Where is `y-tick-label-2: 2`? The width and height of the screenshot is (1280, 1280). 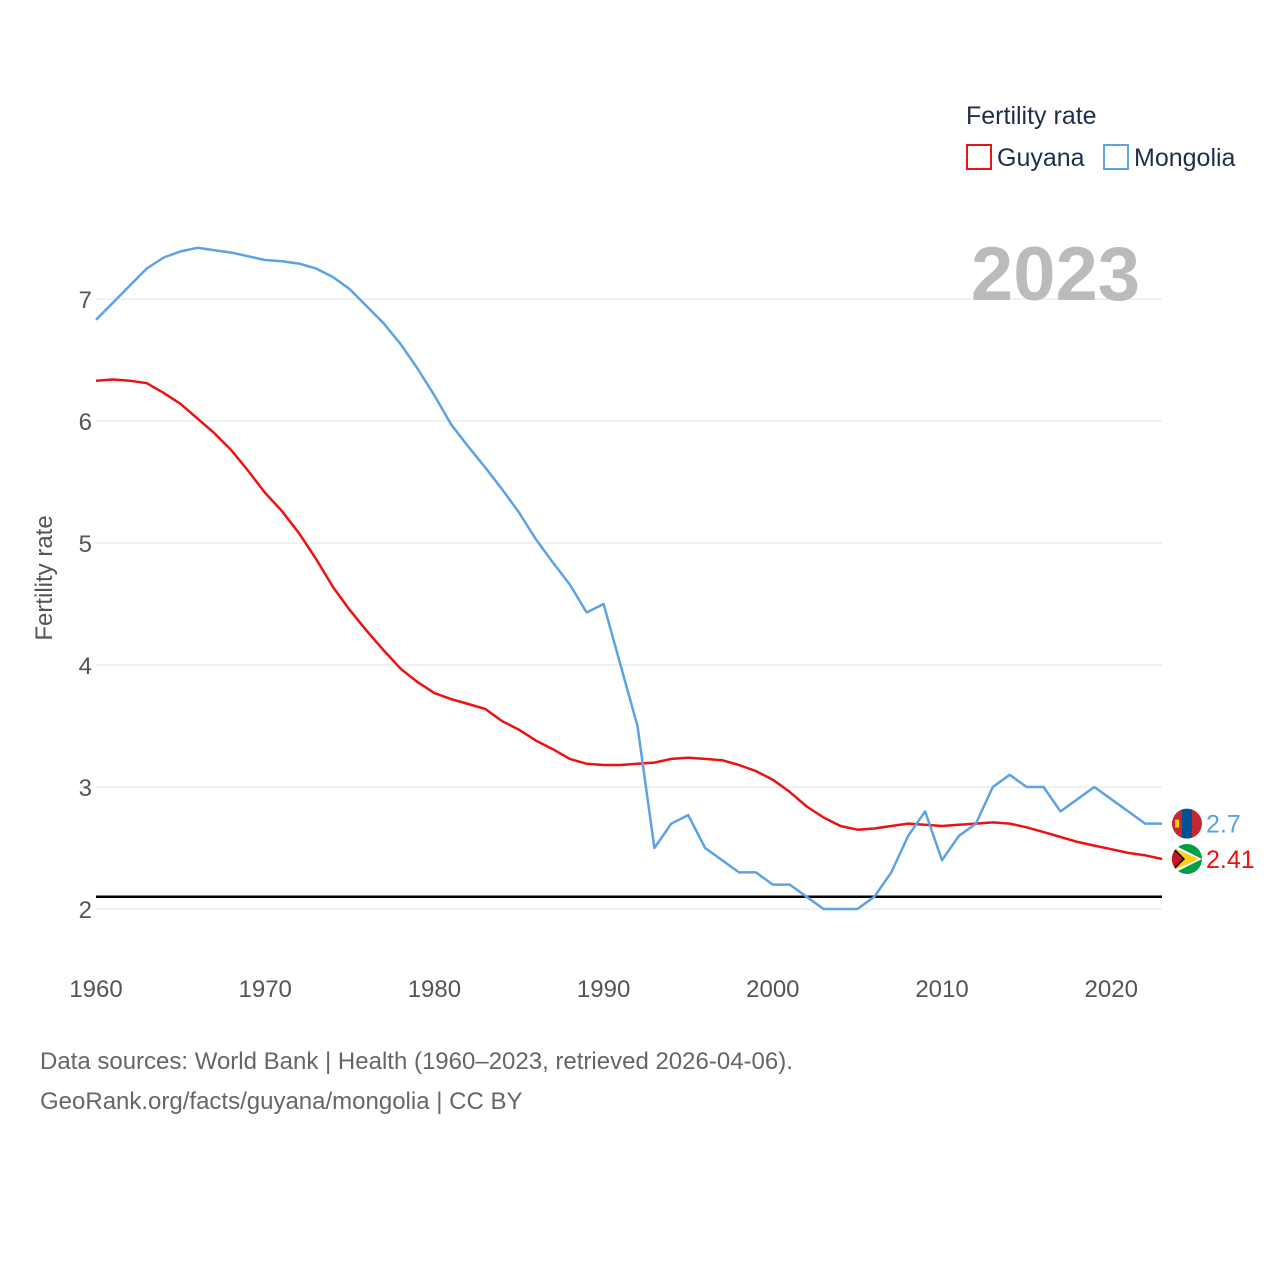 y-tick-label-2: 2 is located at coordinates (85, 910).